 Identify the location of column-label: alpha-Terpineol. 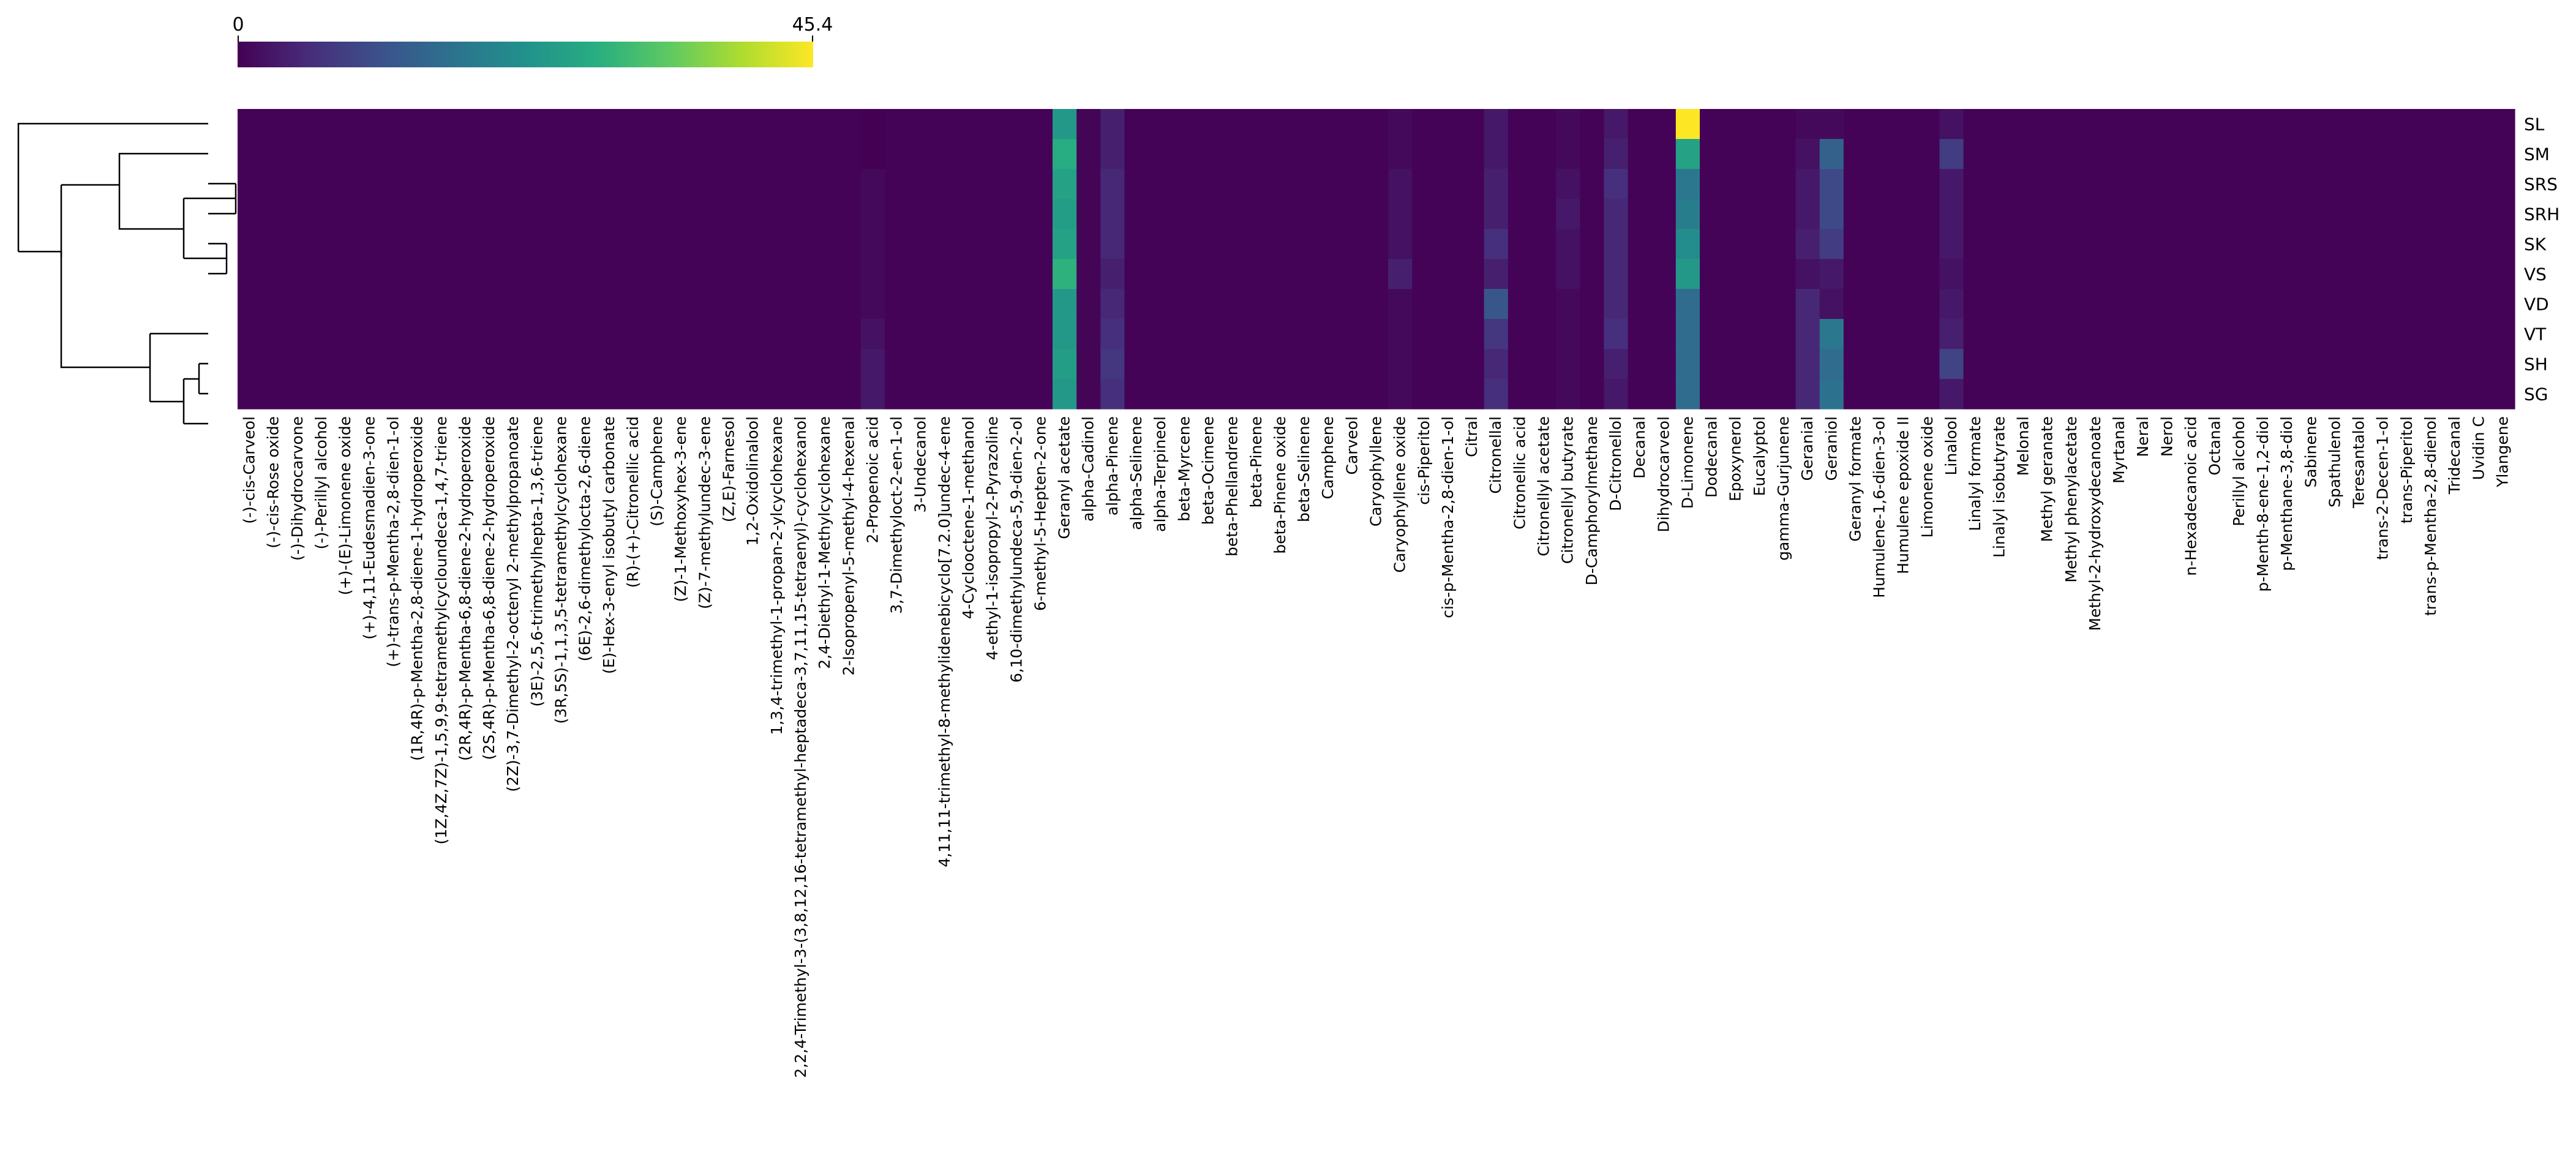
(1160, 474).